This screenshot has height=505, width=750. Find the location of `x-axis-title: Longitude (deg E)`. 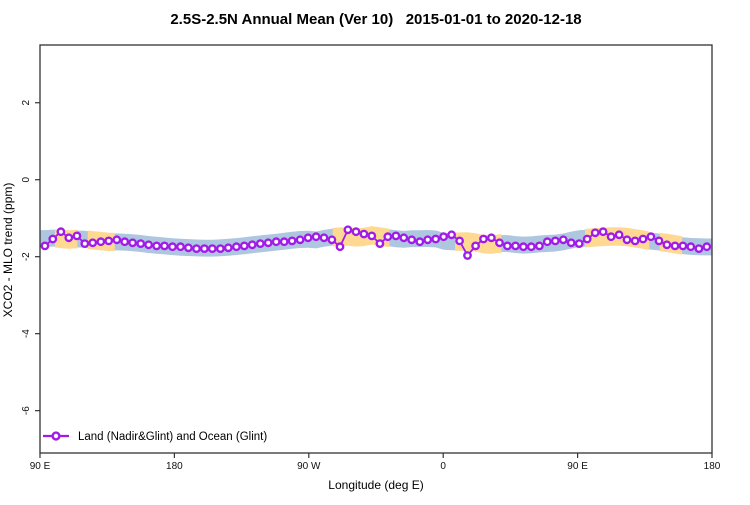

x-axis-title: Longitude (deg E) is located at coordinates (375, 485).